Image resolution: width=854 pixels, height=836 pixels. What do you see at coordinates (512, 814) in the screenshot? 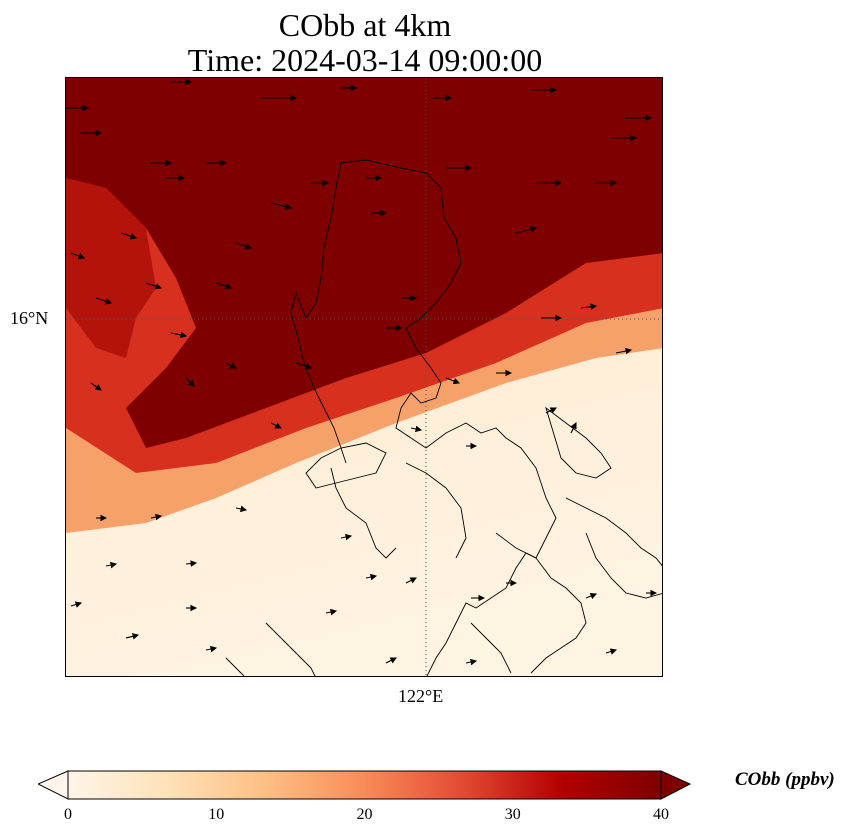
I see `colorbar-tick-label: 30` at bounding box center [512, 814].